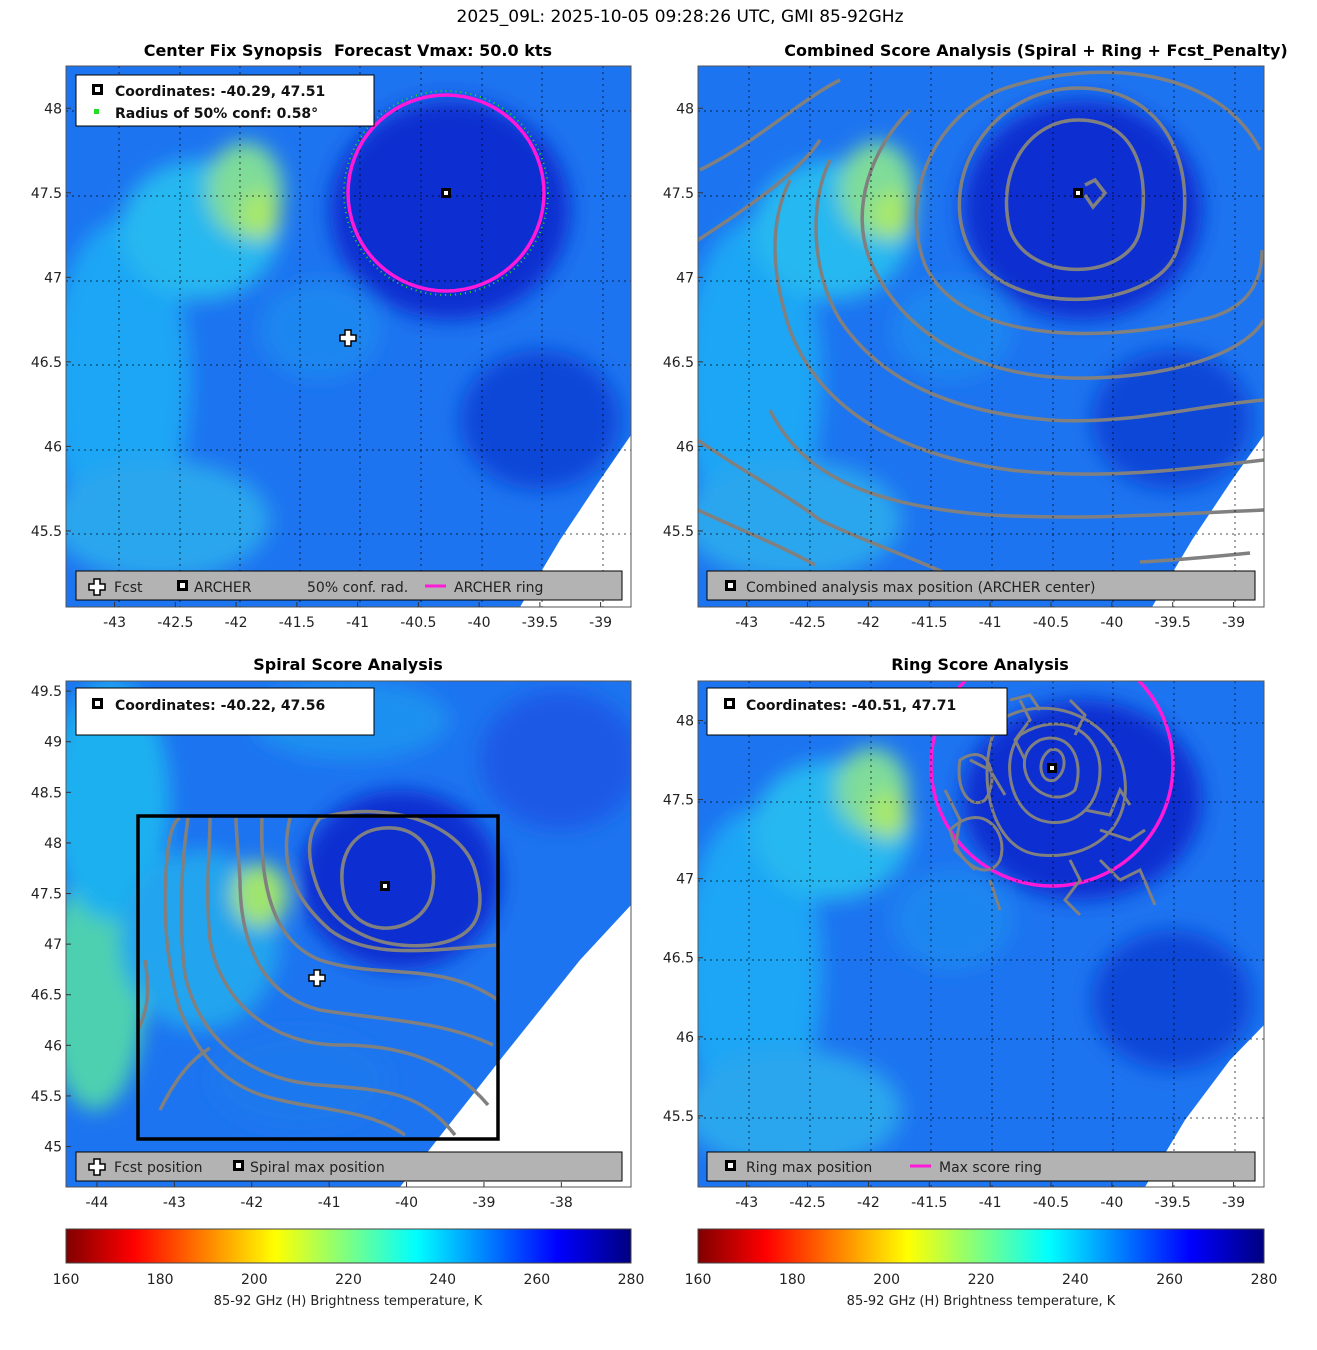 This screenshot has height=1350, width=1317. I want to click on spiral-coordinates-label: Coordinates: -40.22, 47.56, so click(220, 706).